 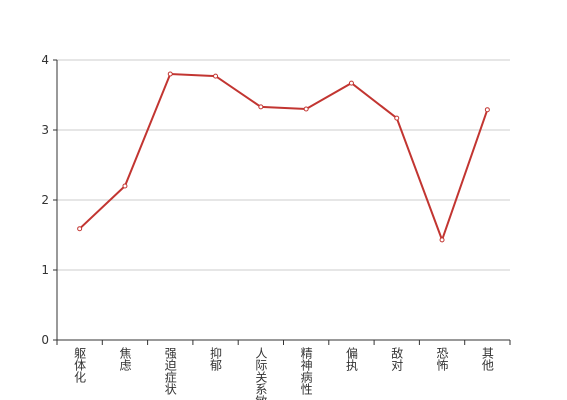 I want to click on y-tick-label: 0, so click(x=45, y=340).